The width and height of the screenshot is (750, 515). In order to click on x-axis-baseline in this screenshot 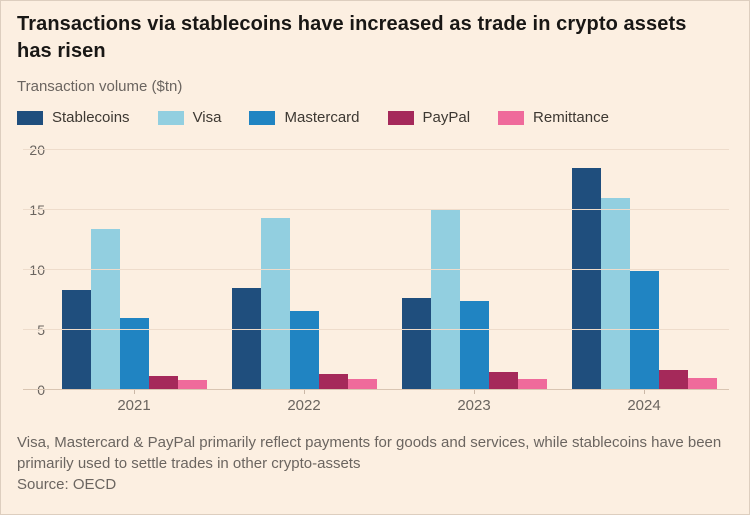, I will do `click(376, 389)`.